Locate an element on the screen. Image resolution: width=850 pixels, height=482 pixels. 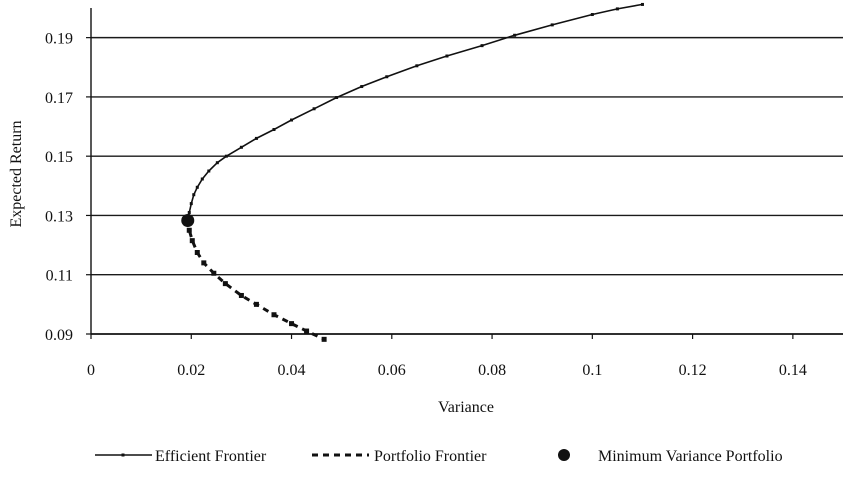
x-tick-label-0-02: 0.02 is located at coordinates (191, 370).